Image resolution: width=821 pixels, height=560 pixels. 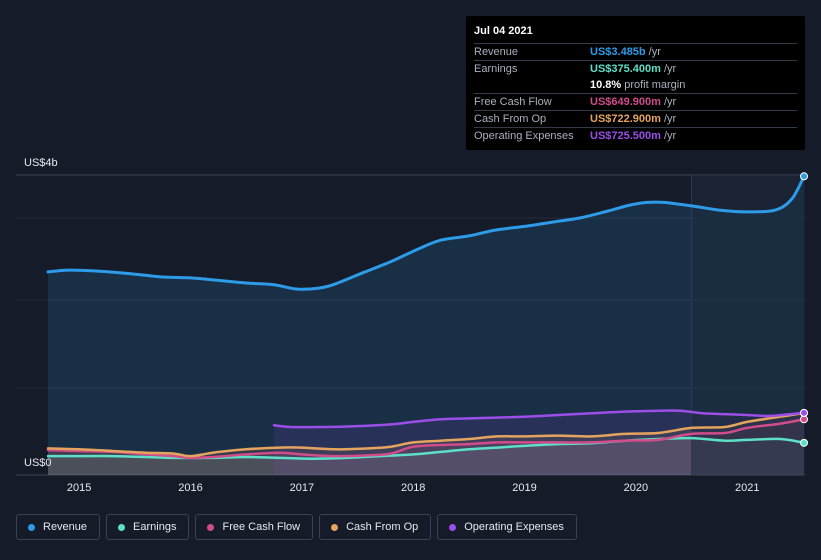 I want to click on end-marker-operating-expenses, so click(x=804, y=412).